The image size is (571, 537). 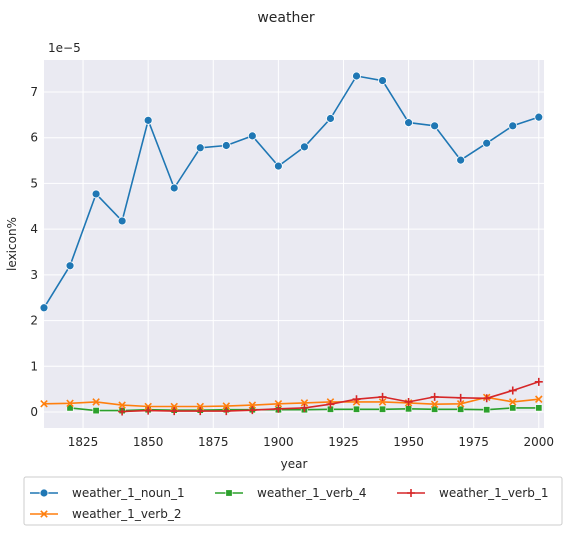 What do you see at coordinates (34, 92) in the screenshot?
I see `y-tick-label: 7` at bounding box center [34, 92].